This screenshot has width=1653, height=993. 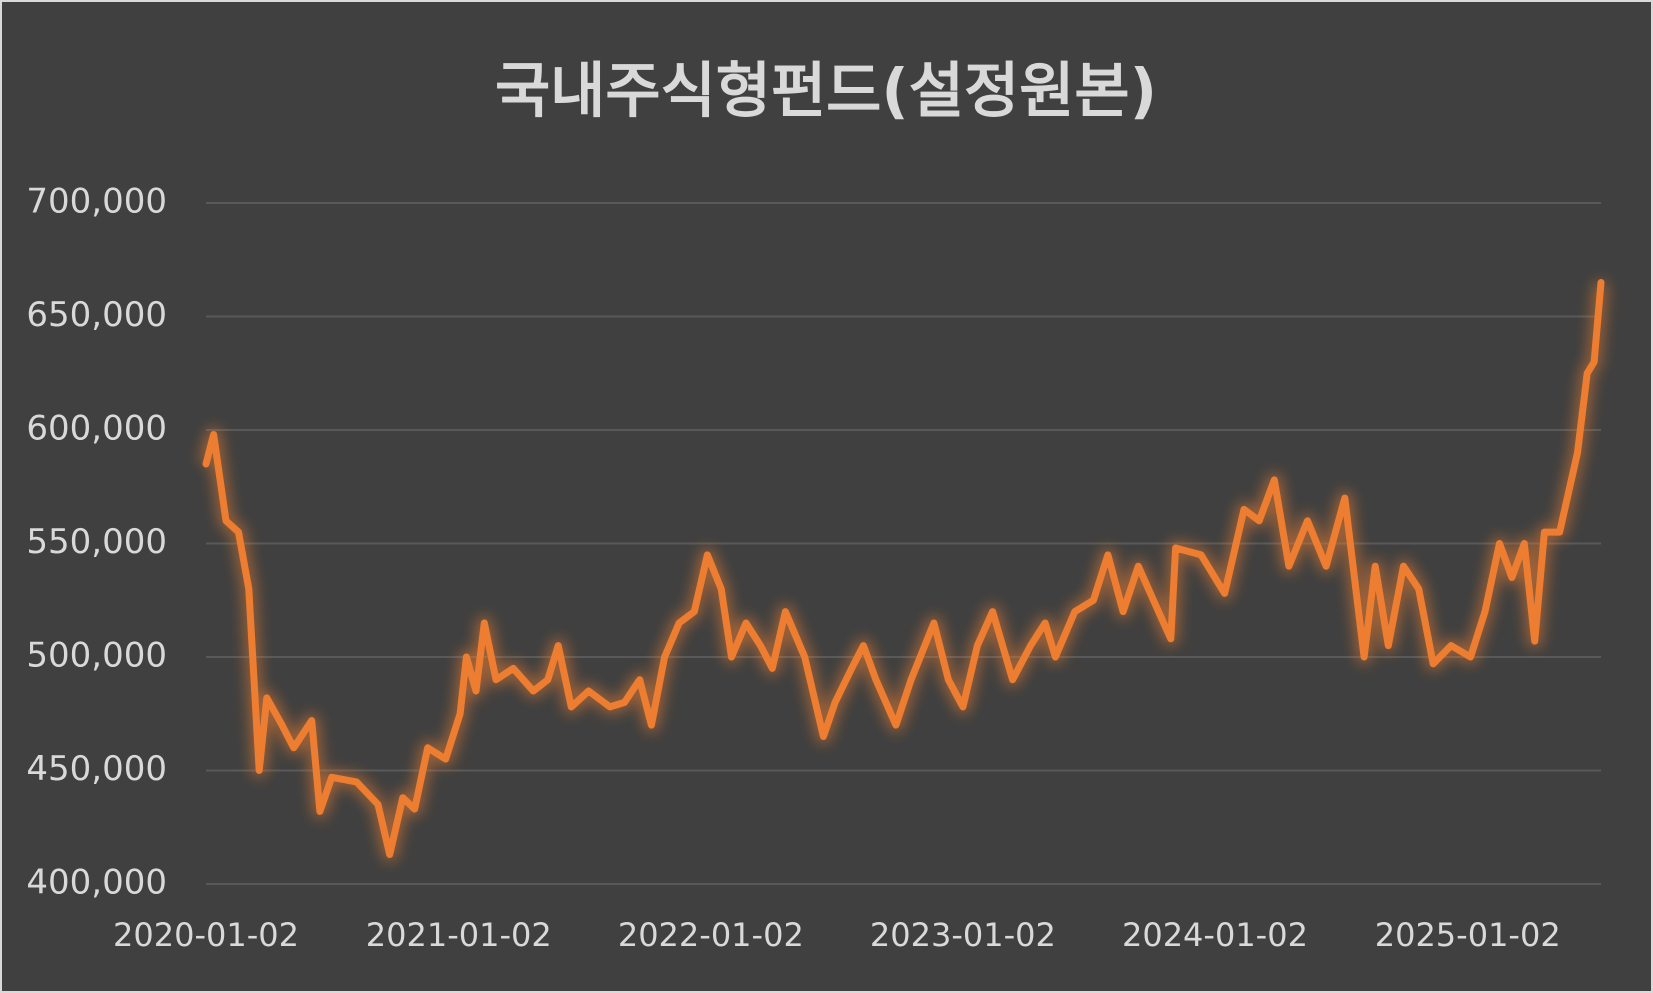 I want to click on y-tick-label: 700,000, so click(x=96, y=202).